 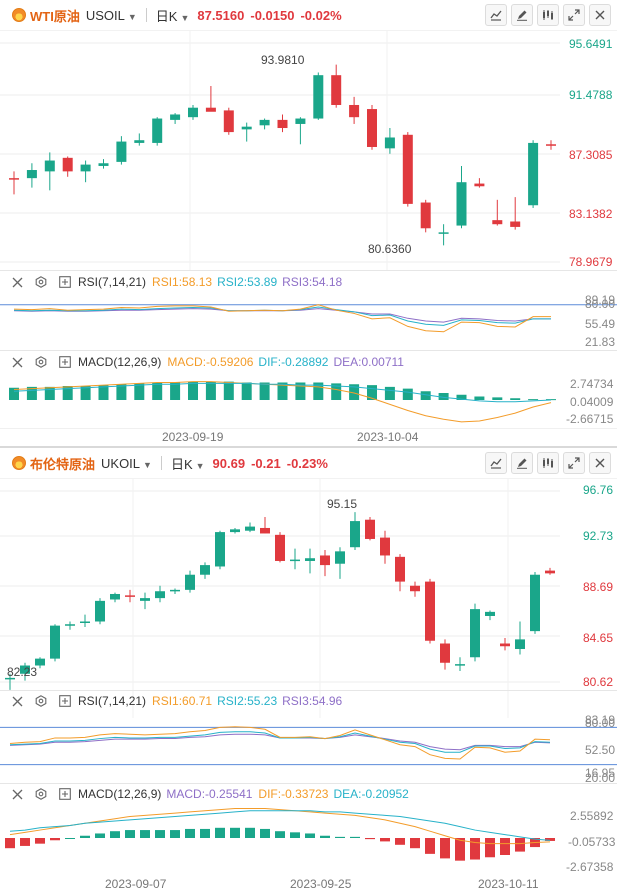 I want to click on wti-macd-axis-label: -2.66715, so click(x=590, y=419).